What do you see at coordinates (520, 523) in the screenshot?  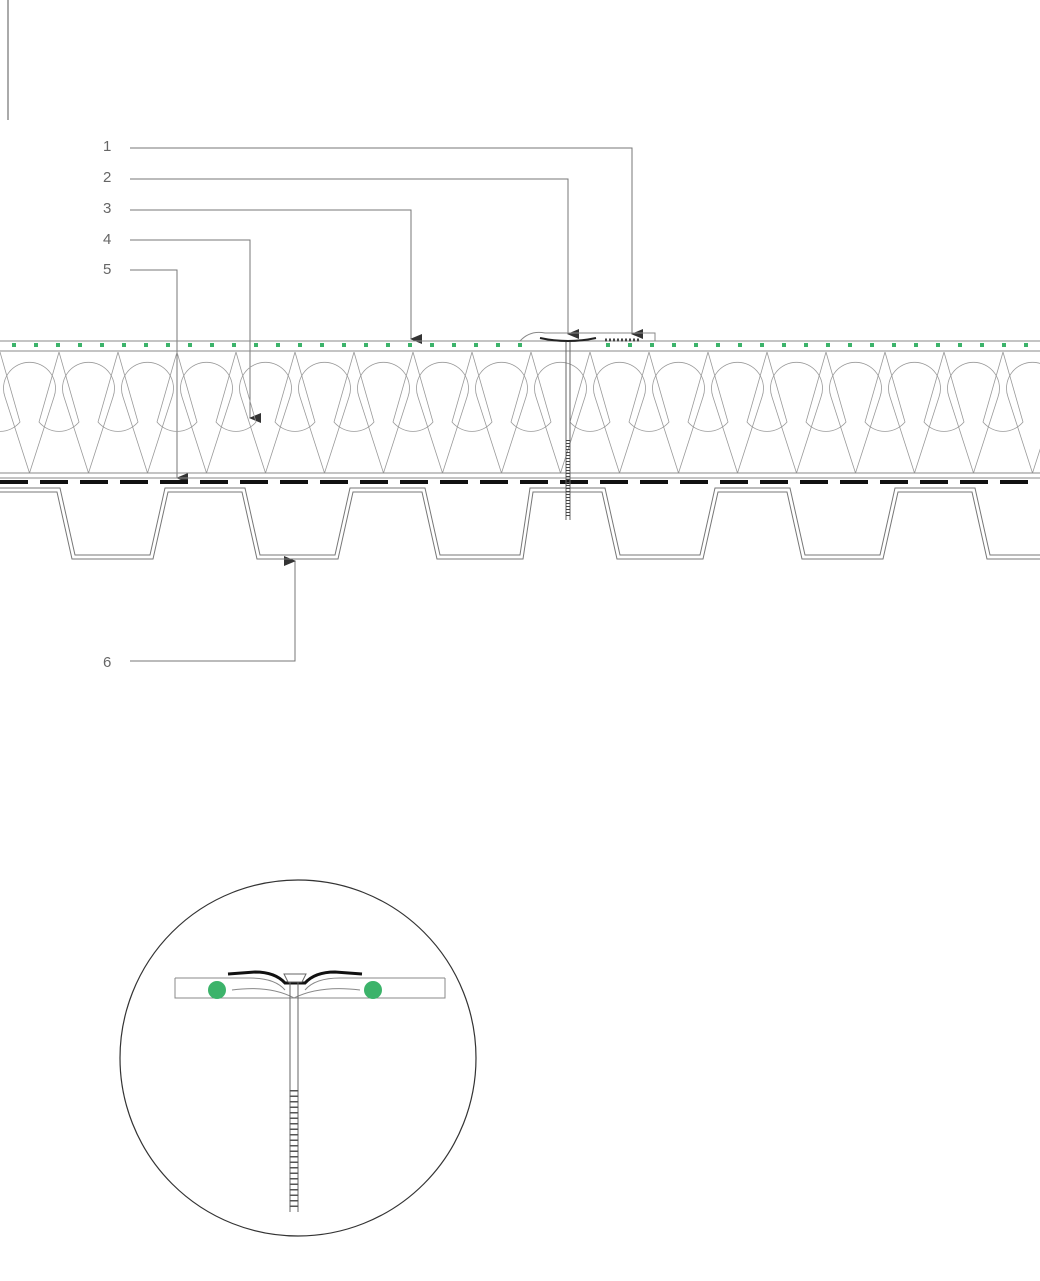 I see `steel-deck` at bounding box center [520, 523].